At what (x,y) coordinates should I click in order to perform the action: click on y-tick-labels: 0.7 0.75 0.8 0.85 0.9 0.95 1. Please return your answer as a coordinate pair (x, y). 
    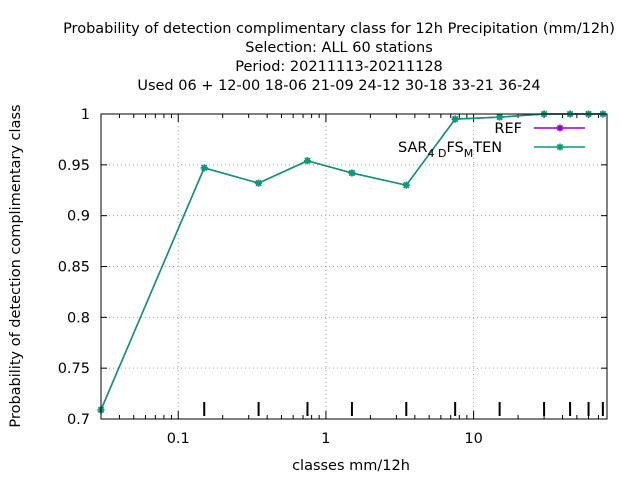
    Looking at the image, I should click on (74, 267).